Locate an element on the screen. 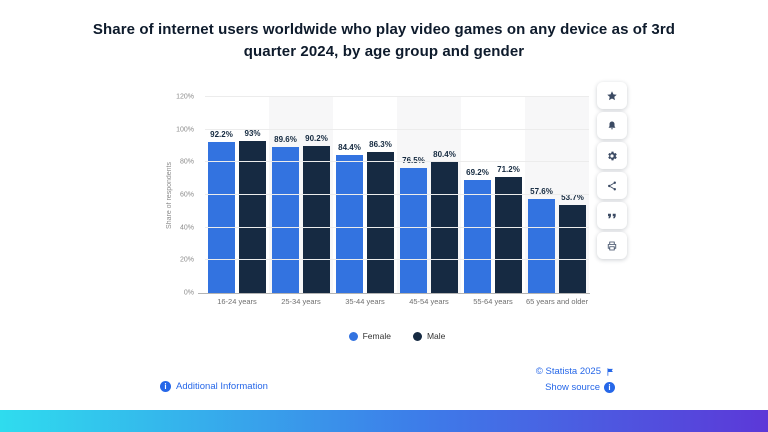  statista-copyright: © Statista 2025 is located at coordinates (575, 371).